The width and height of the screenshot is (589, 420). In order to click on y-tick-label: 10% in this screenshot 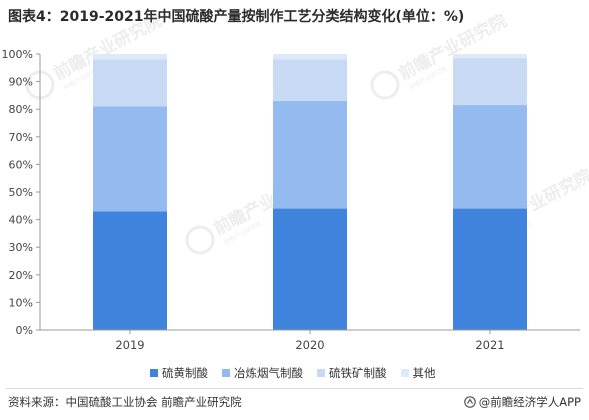, I will do `click(21, 302)`.